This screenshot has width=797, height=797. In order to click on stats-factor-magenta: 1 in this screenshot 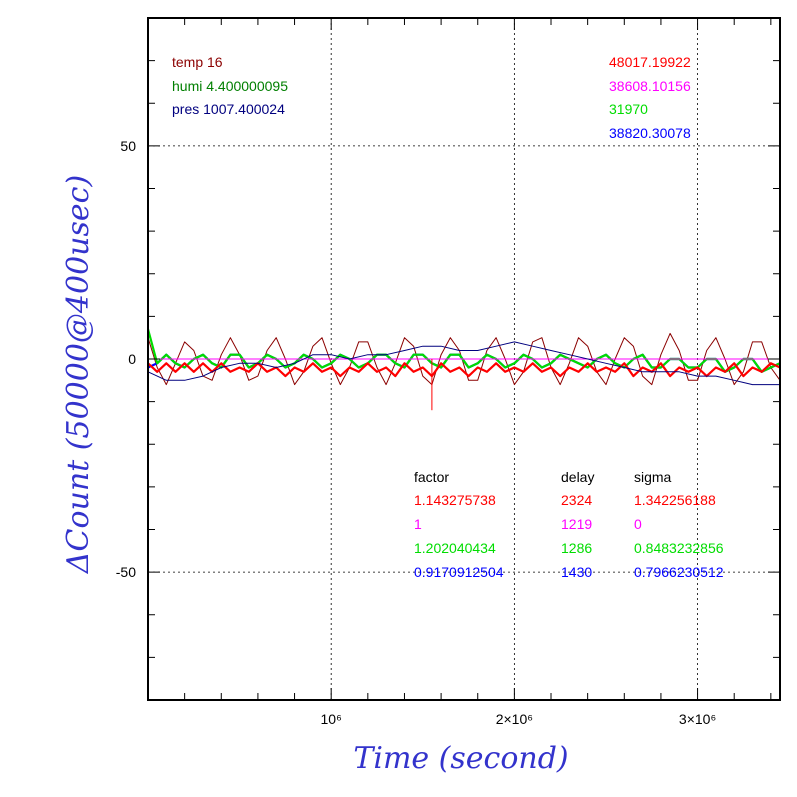, I will do `click(418, 524)`.